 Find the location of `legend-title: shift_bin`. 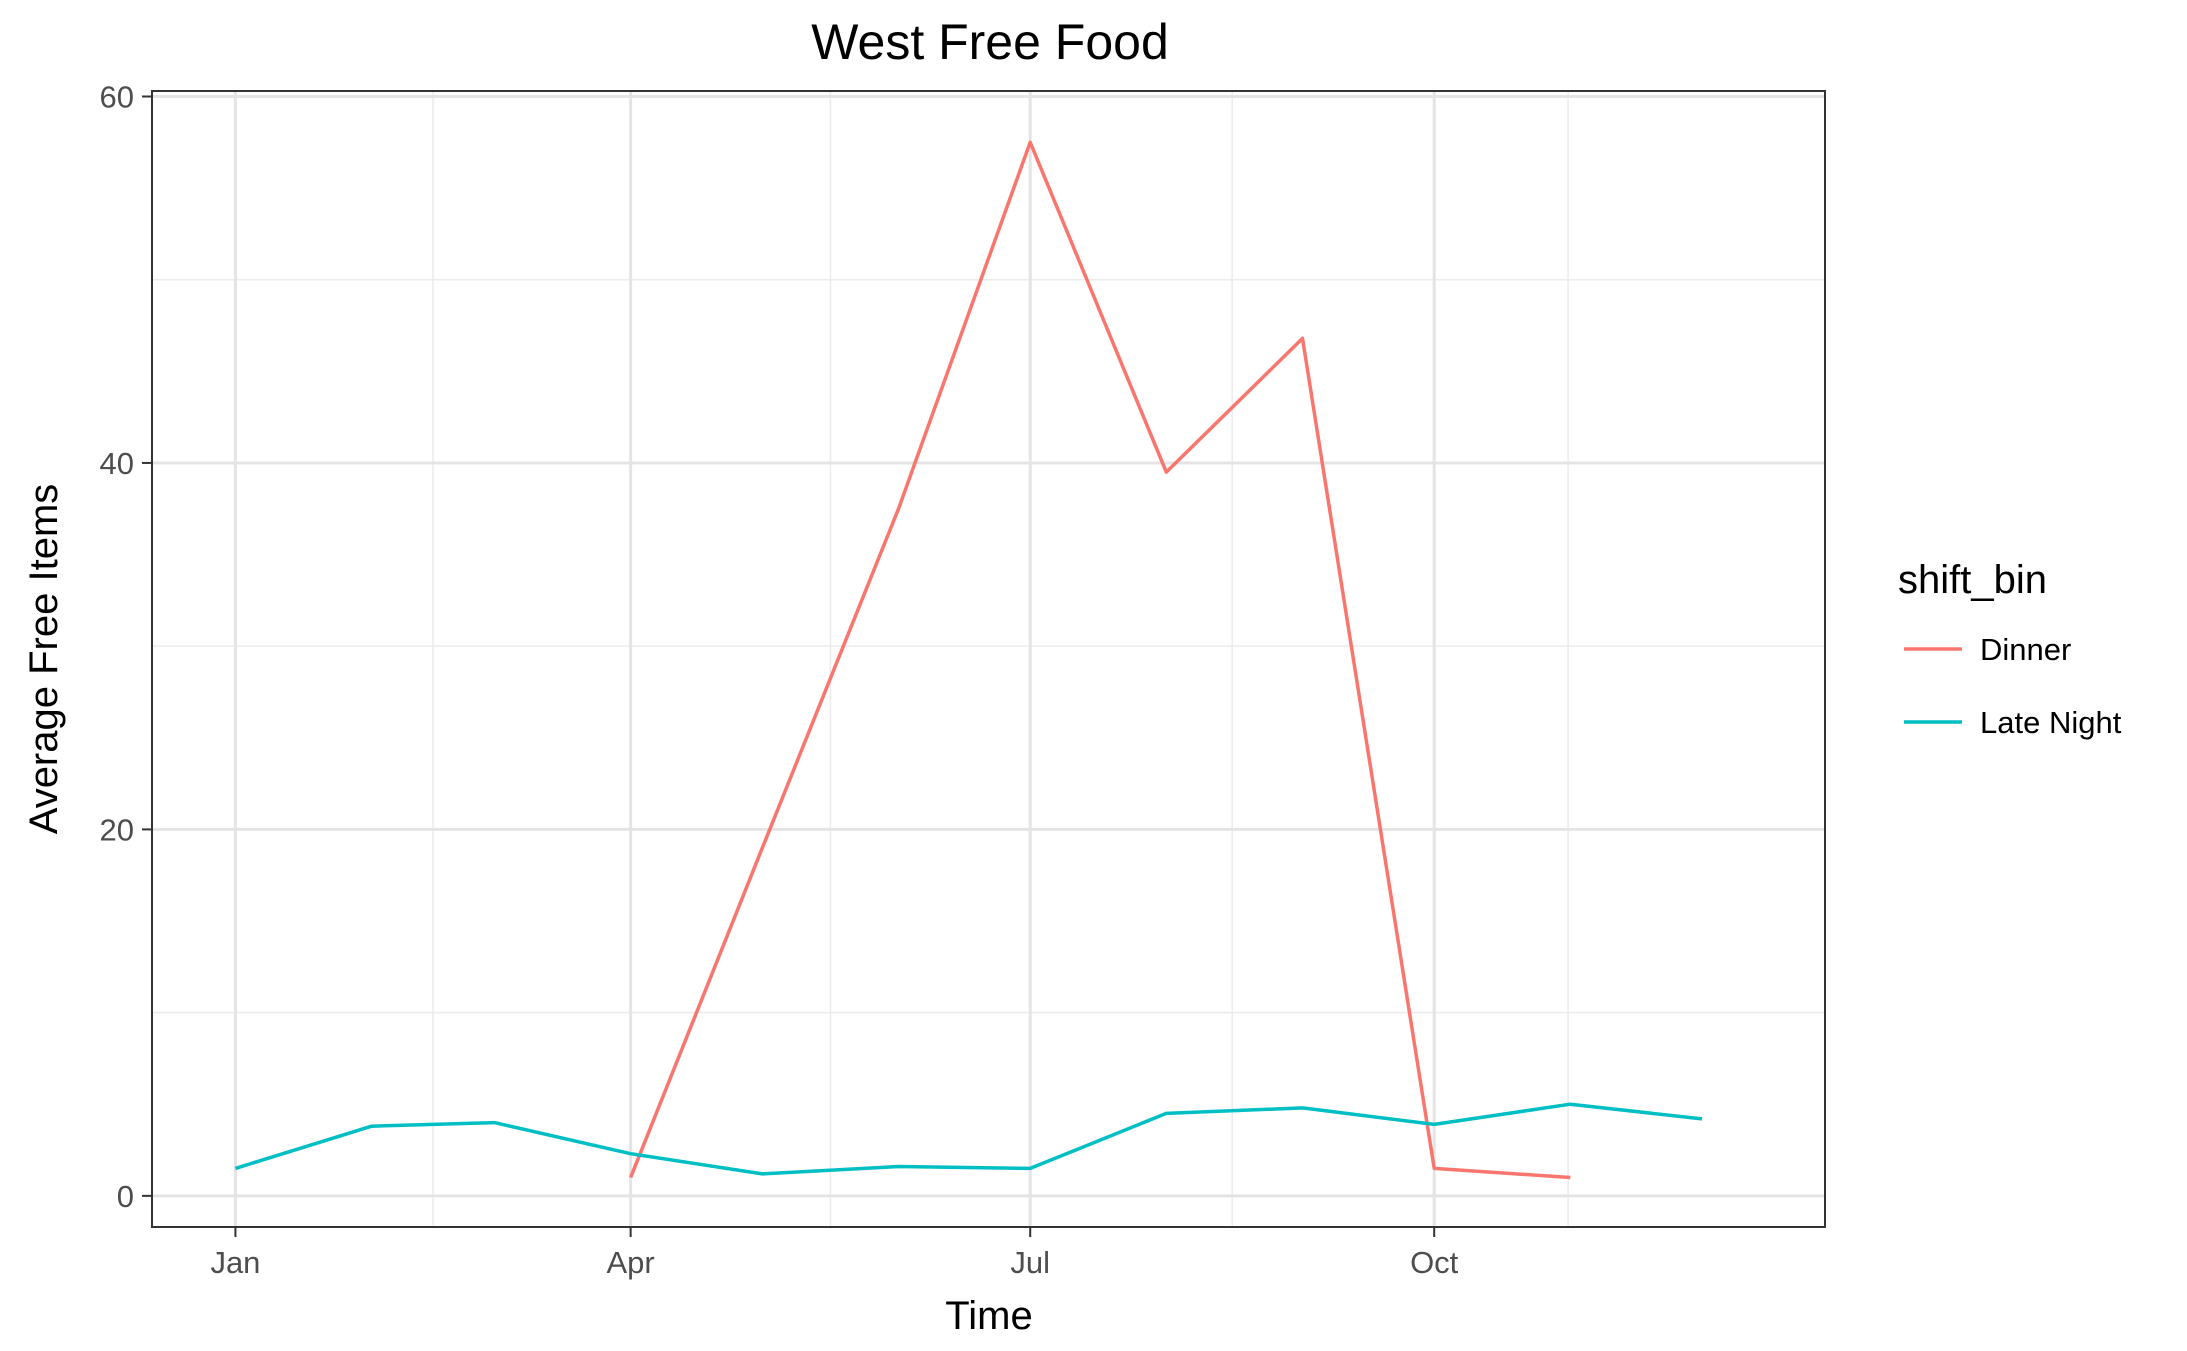

legend-title: shift_bin is located at coordinates (1972, 580).